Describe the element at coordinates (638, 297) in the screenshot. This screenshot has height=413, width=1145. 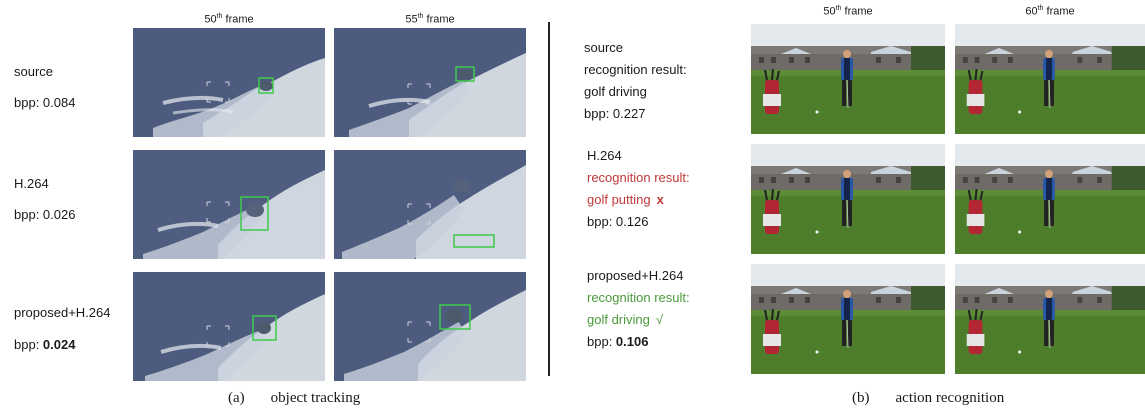
I see `recognition-proposed-result-label: recognition result:` at that location.